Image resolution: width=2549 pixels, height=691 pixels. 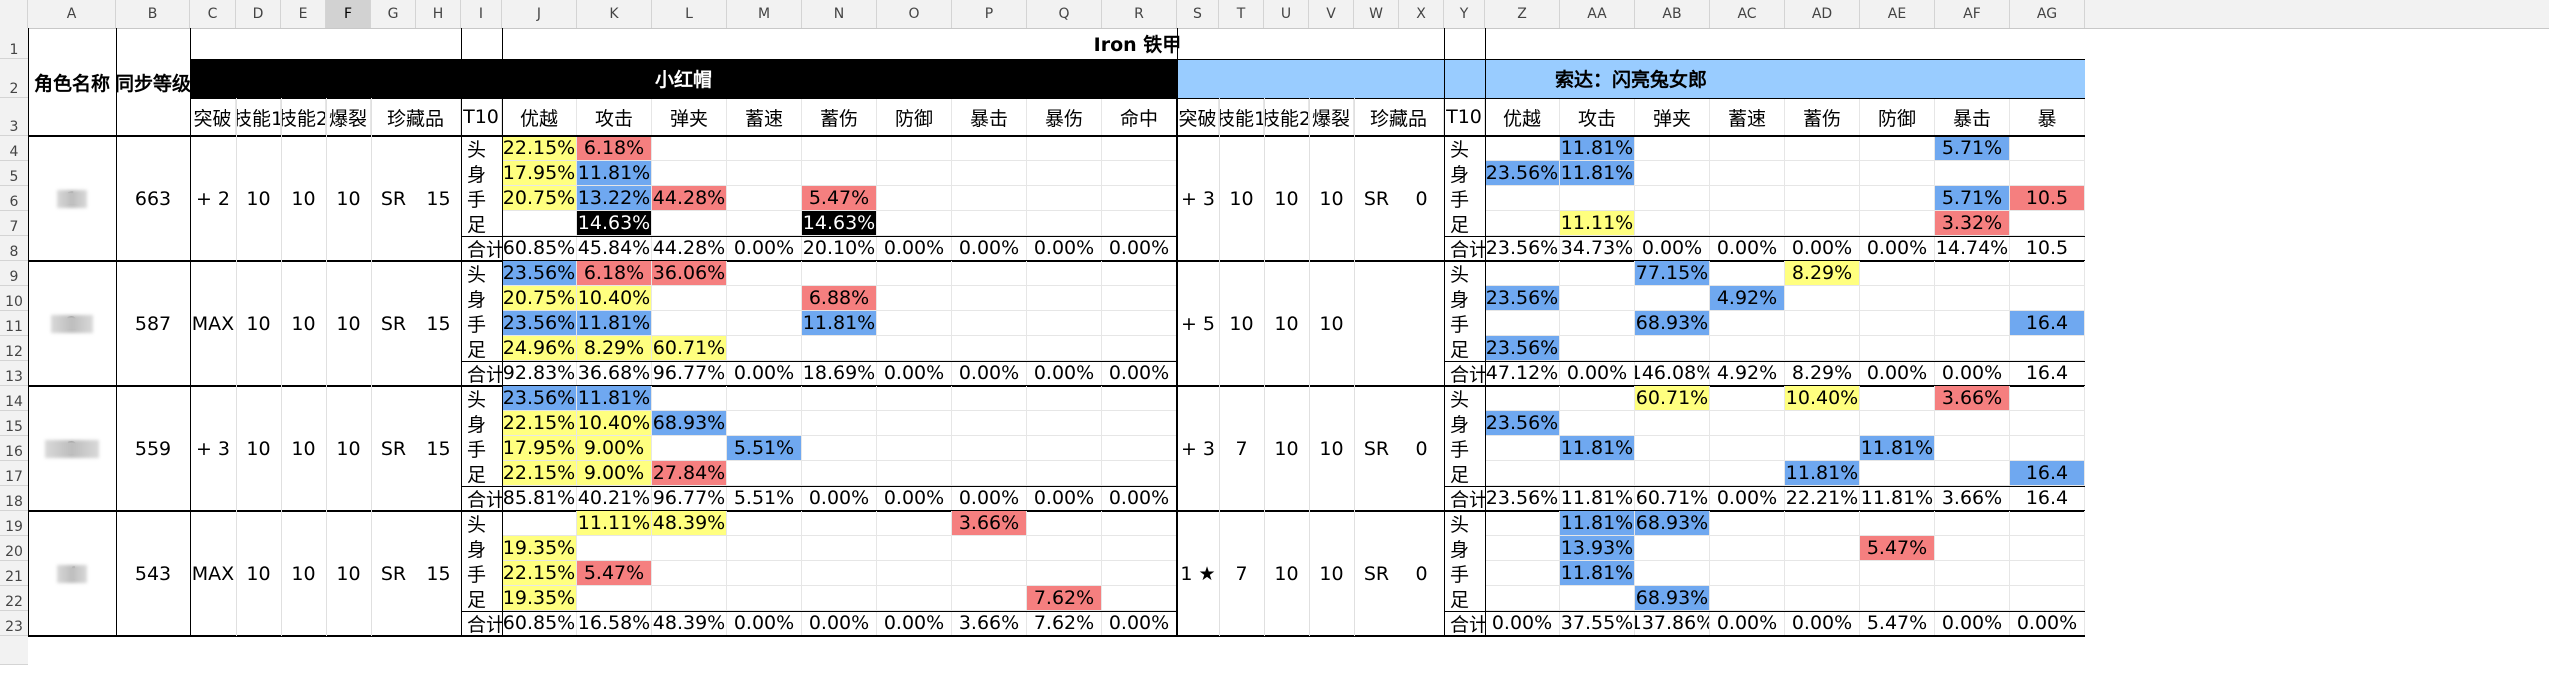 I want to click on stat-value: 5.51%, so click(x=764, y=498).